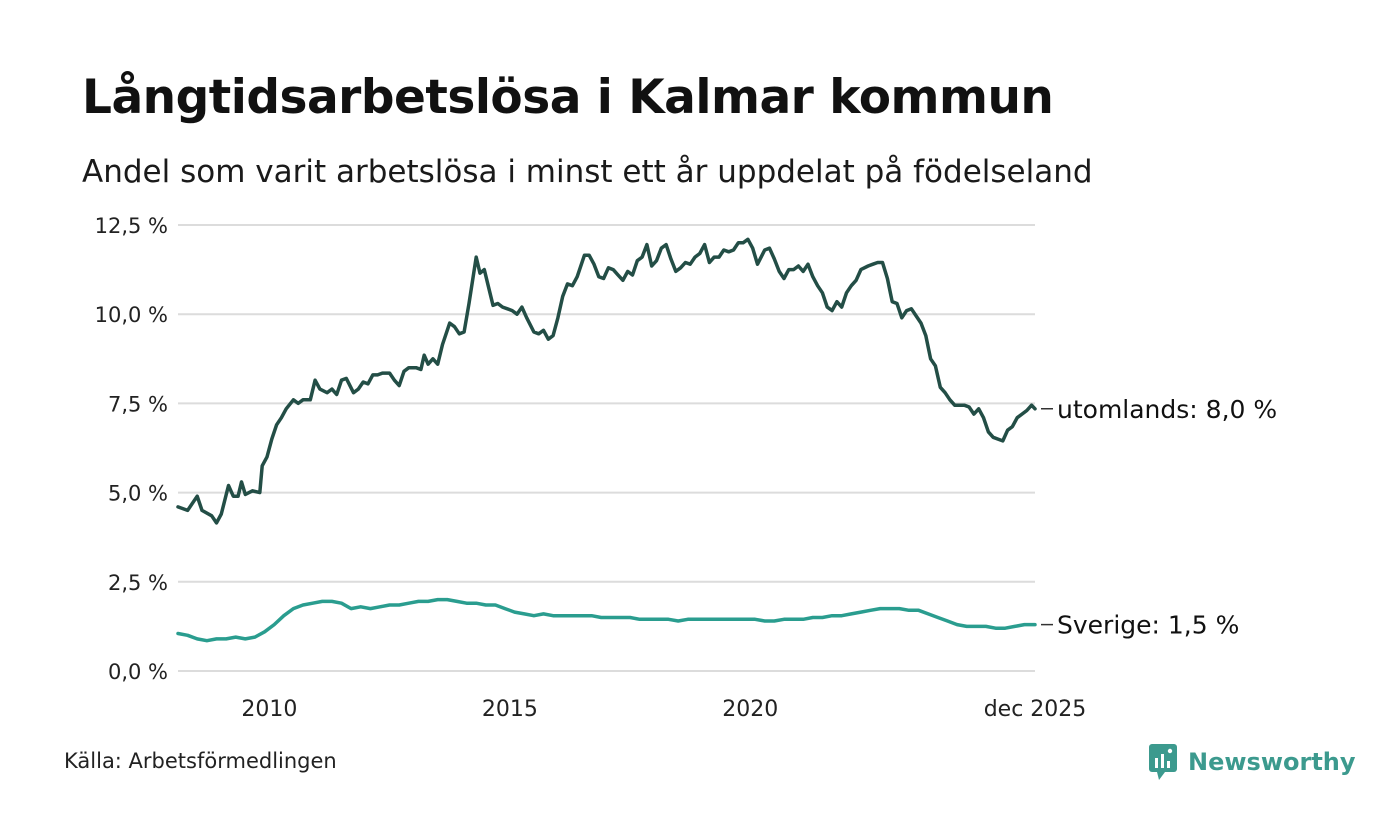 The image size is (1400, 840). Describe the element at coordinates (606, 620) in the screenshot. I see `series-line-sverige` at that location.